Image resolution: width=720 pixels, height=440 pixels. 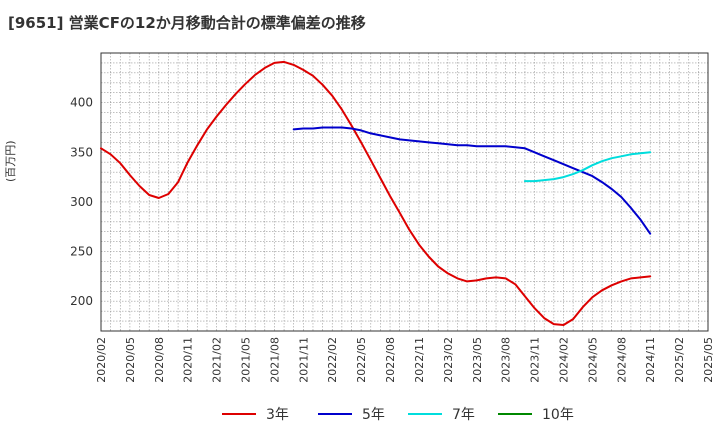 What do you see at coordinates (81, 103) in the screenshot?
I see `y-tick-label: 400` at bounding box center [81, 103].